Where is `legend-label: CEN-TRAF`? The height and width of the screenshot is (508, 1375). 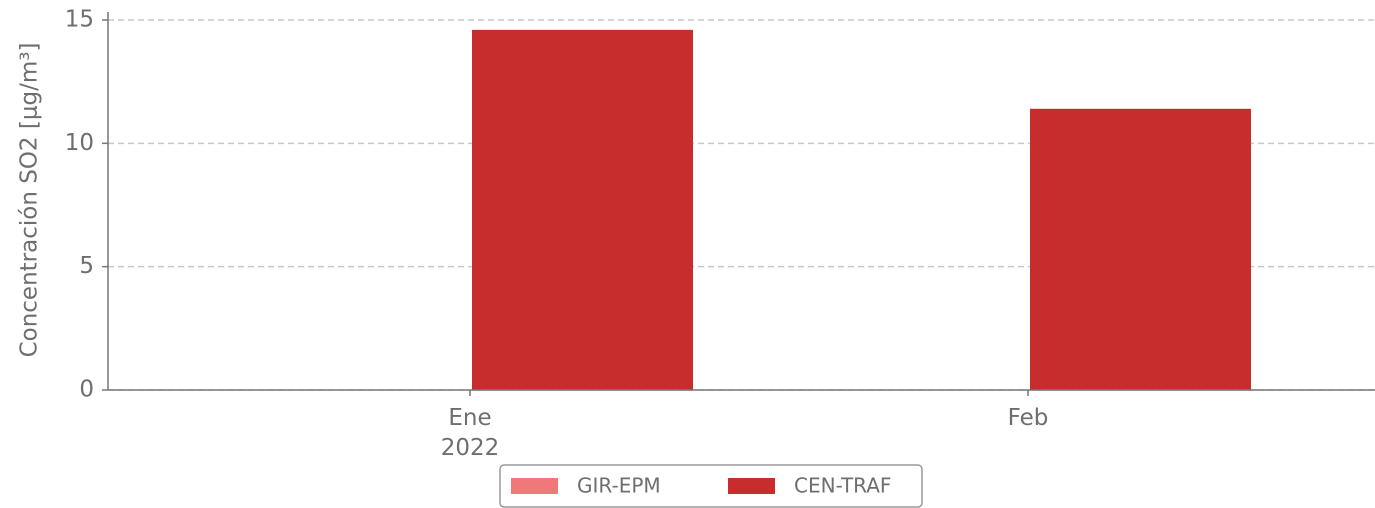
legend-label: CEN-TRAF is located at coordinates (842, 486).